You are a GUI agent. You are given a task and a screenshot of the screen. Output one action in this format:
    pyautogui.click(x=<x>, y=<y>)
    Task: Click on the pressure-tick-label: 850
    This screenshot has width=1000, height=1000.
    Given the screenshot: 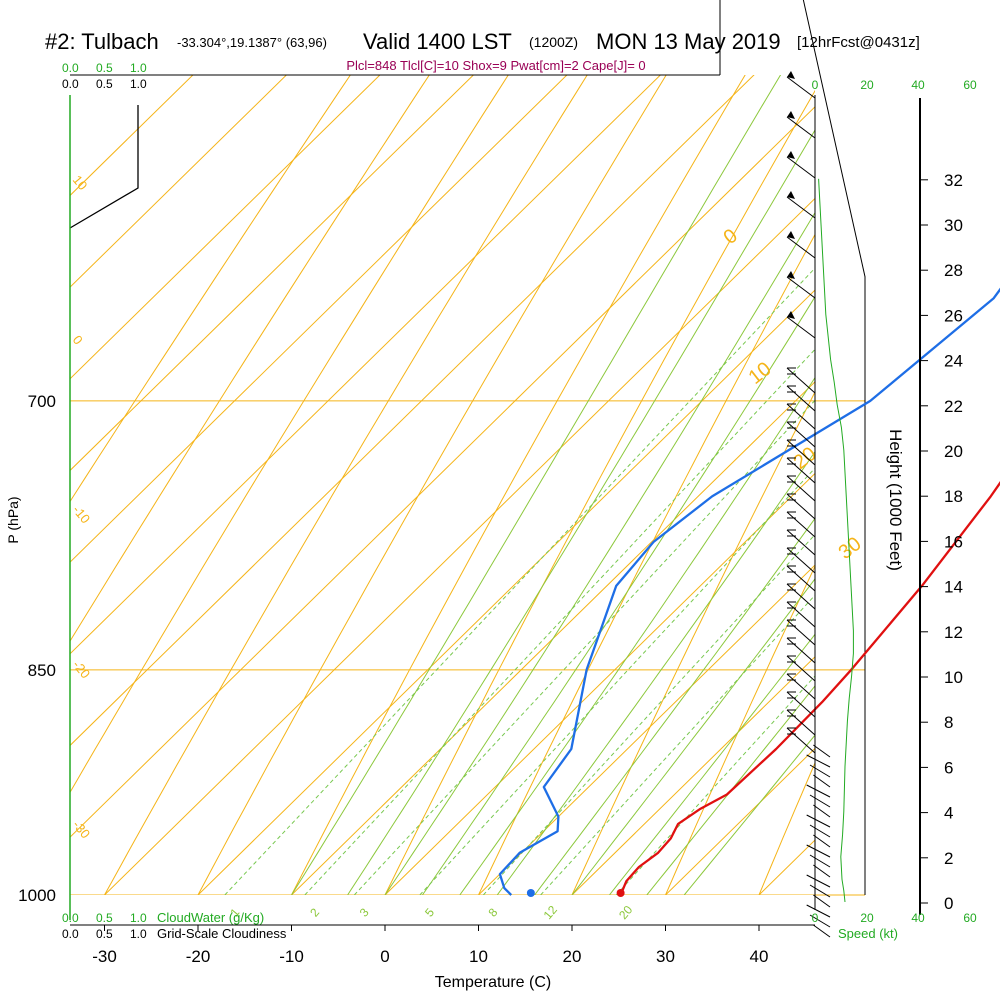 What is the action you would take?
    pyautogui.click(x=42, y=670)
    